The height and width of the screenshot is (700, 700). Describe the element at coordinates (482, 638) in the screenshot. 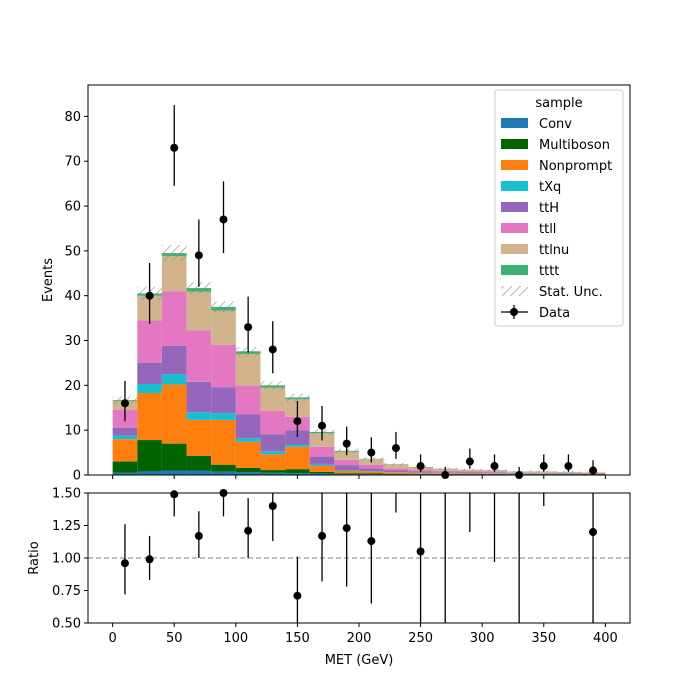

I see `xtick-label: 300` at that location.